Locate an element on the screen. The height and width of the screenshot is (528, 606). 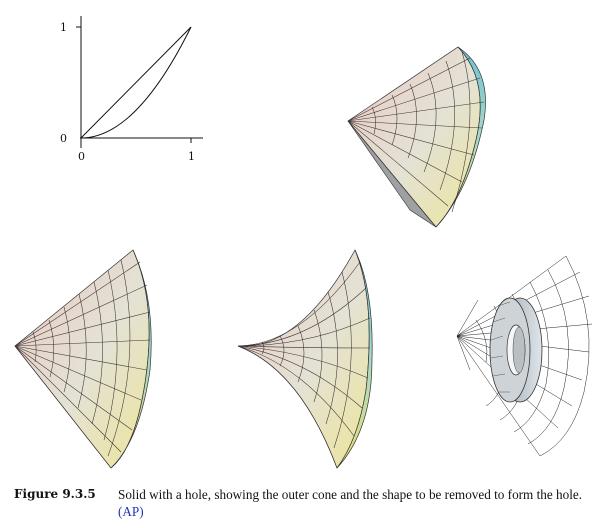
curved-shape-3d is located at coordinates (305, 359).